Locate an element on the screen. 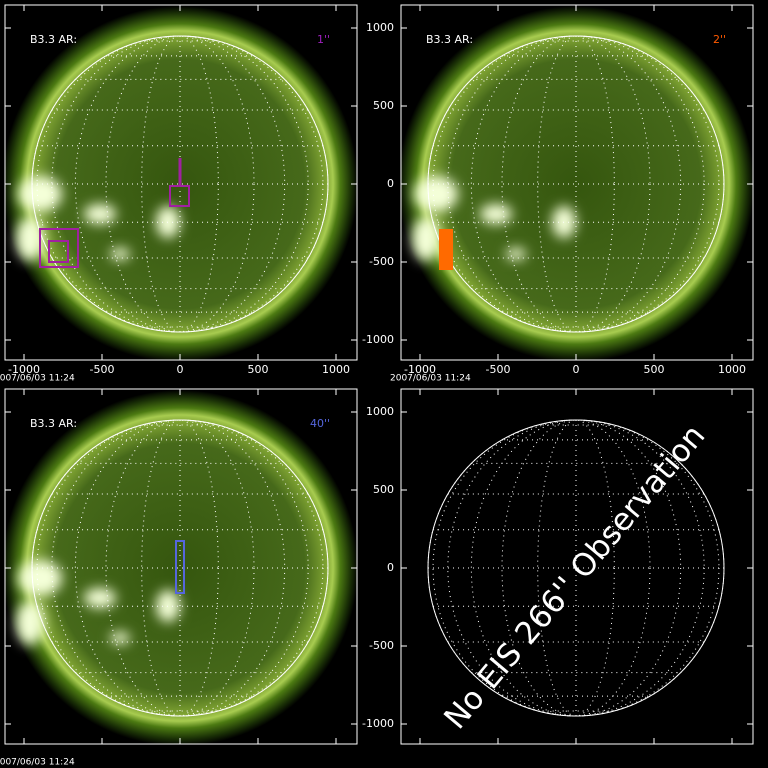 This screenshot has height=768, width=768. slit-label: 1'' is located at coordinates (323, 39).